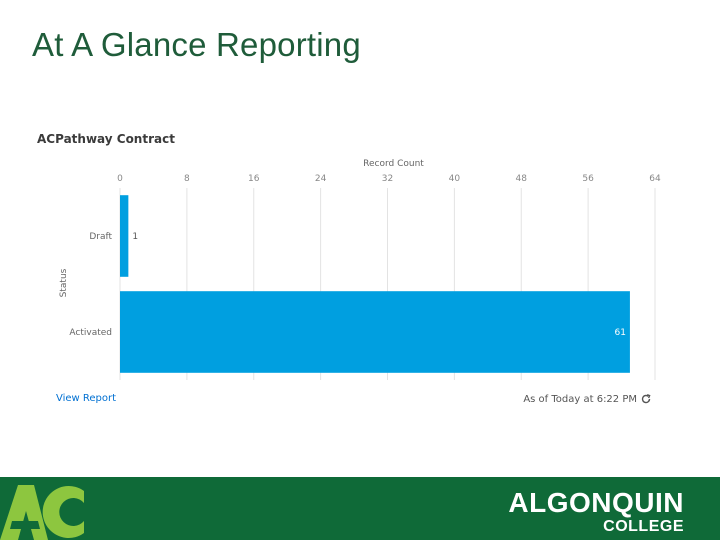  What do you see at coordinates (596, 502) in the screenshot?
I see `brand-main: ALGONQUIN` at bounding box center [596, 502].